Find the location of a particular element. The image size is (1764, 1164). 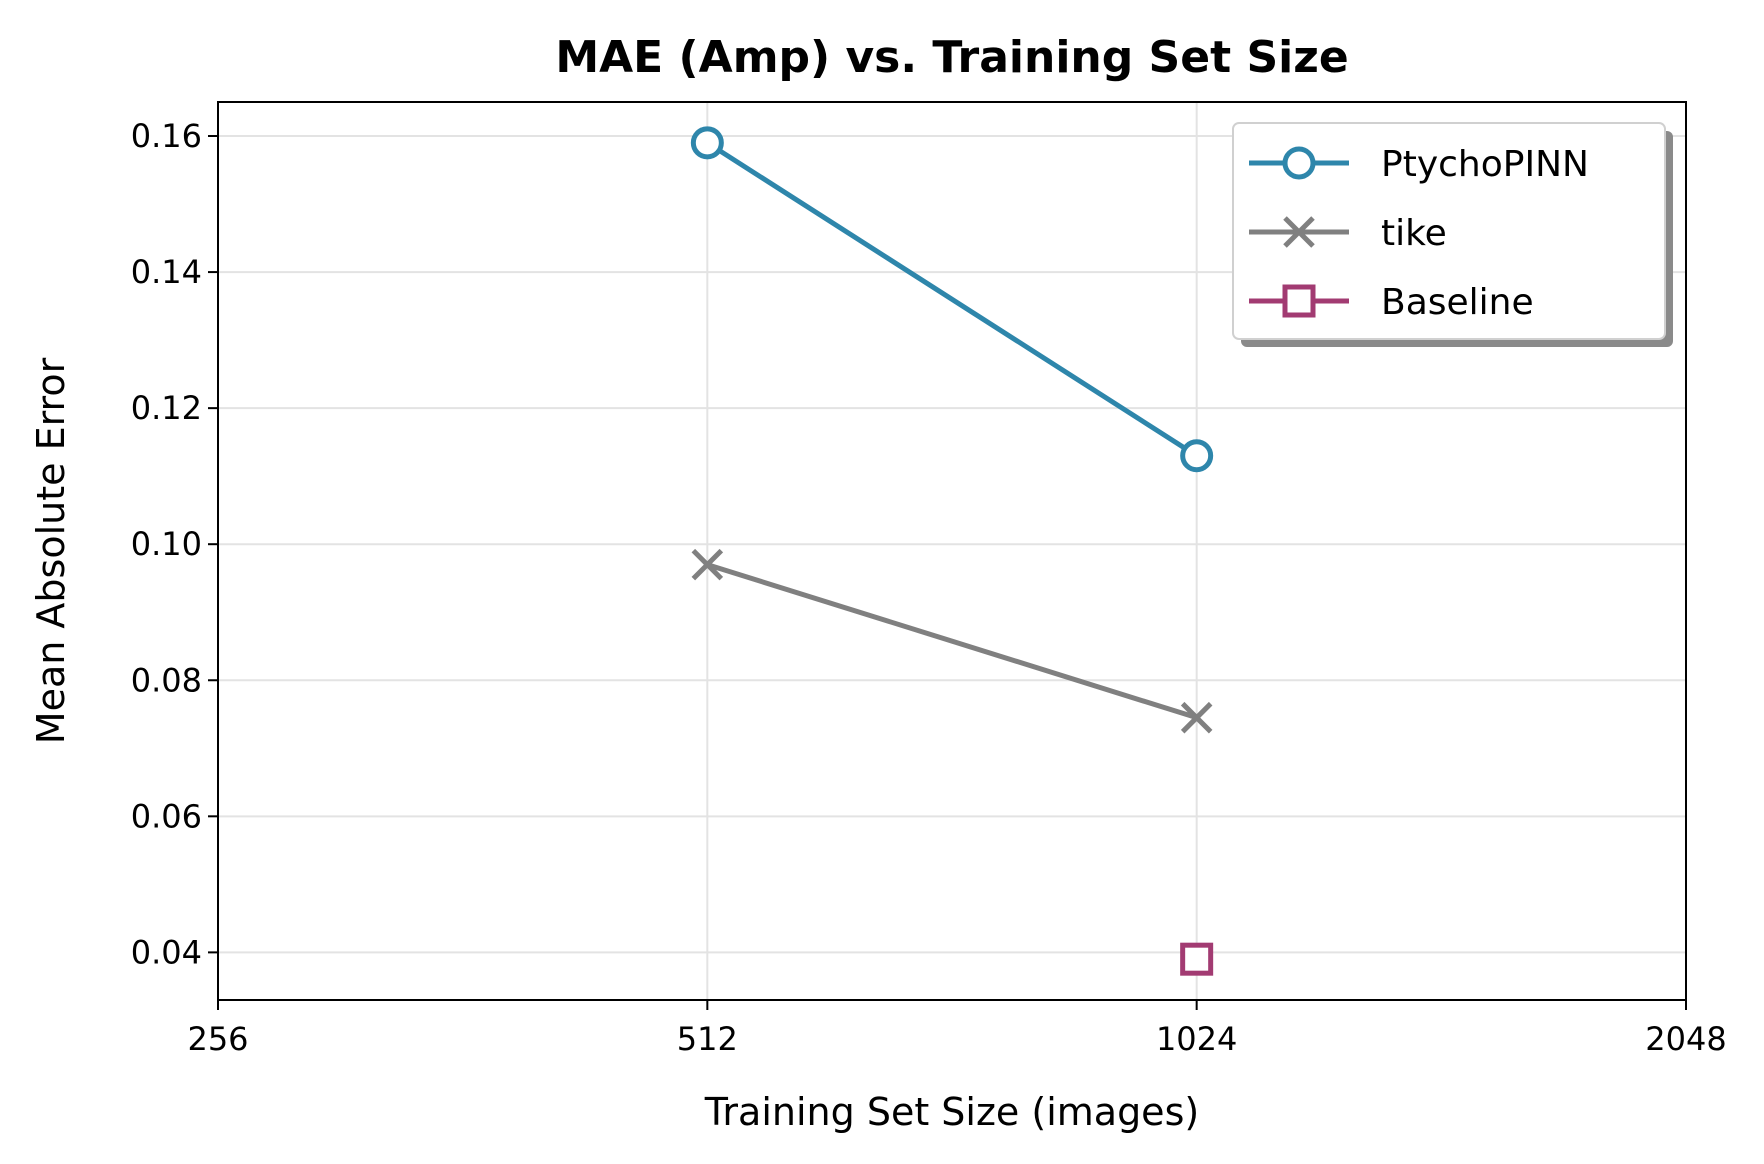

y-axis: 0.04 0.06 0.08 0.10 0.12 0.14 0.16 is located at coordinates (174, 544).